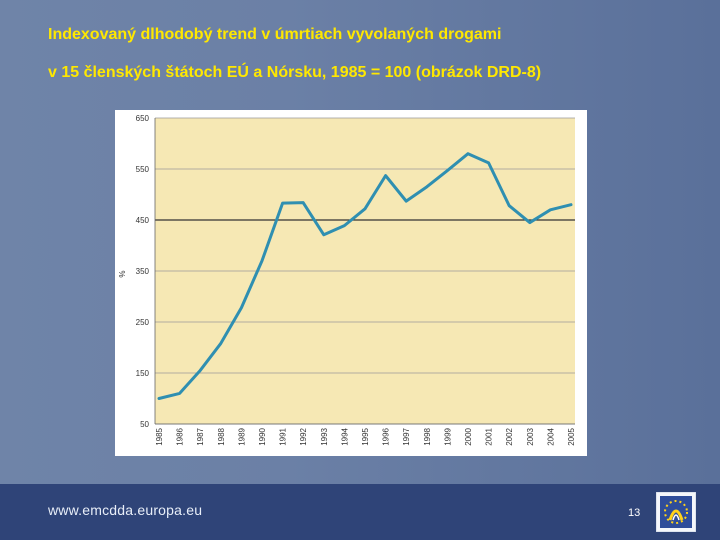 Image resolution: width=720 pixels, height=540 pixels. What do you see at coordinates (360, 512) in the screenshot?
I see `footer-bar: www.emcdda.europa.eu 13` at bounding box center [360, 512].